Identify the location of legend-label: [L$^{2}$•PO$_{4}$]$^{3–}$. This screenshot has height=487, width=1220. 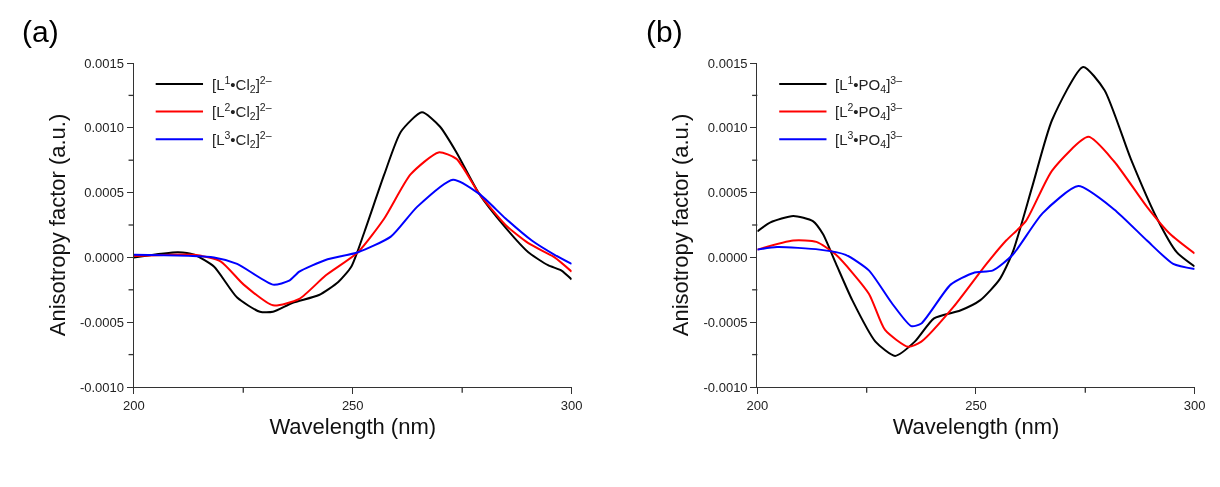
(869, 112).